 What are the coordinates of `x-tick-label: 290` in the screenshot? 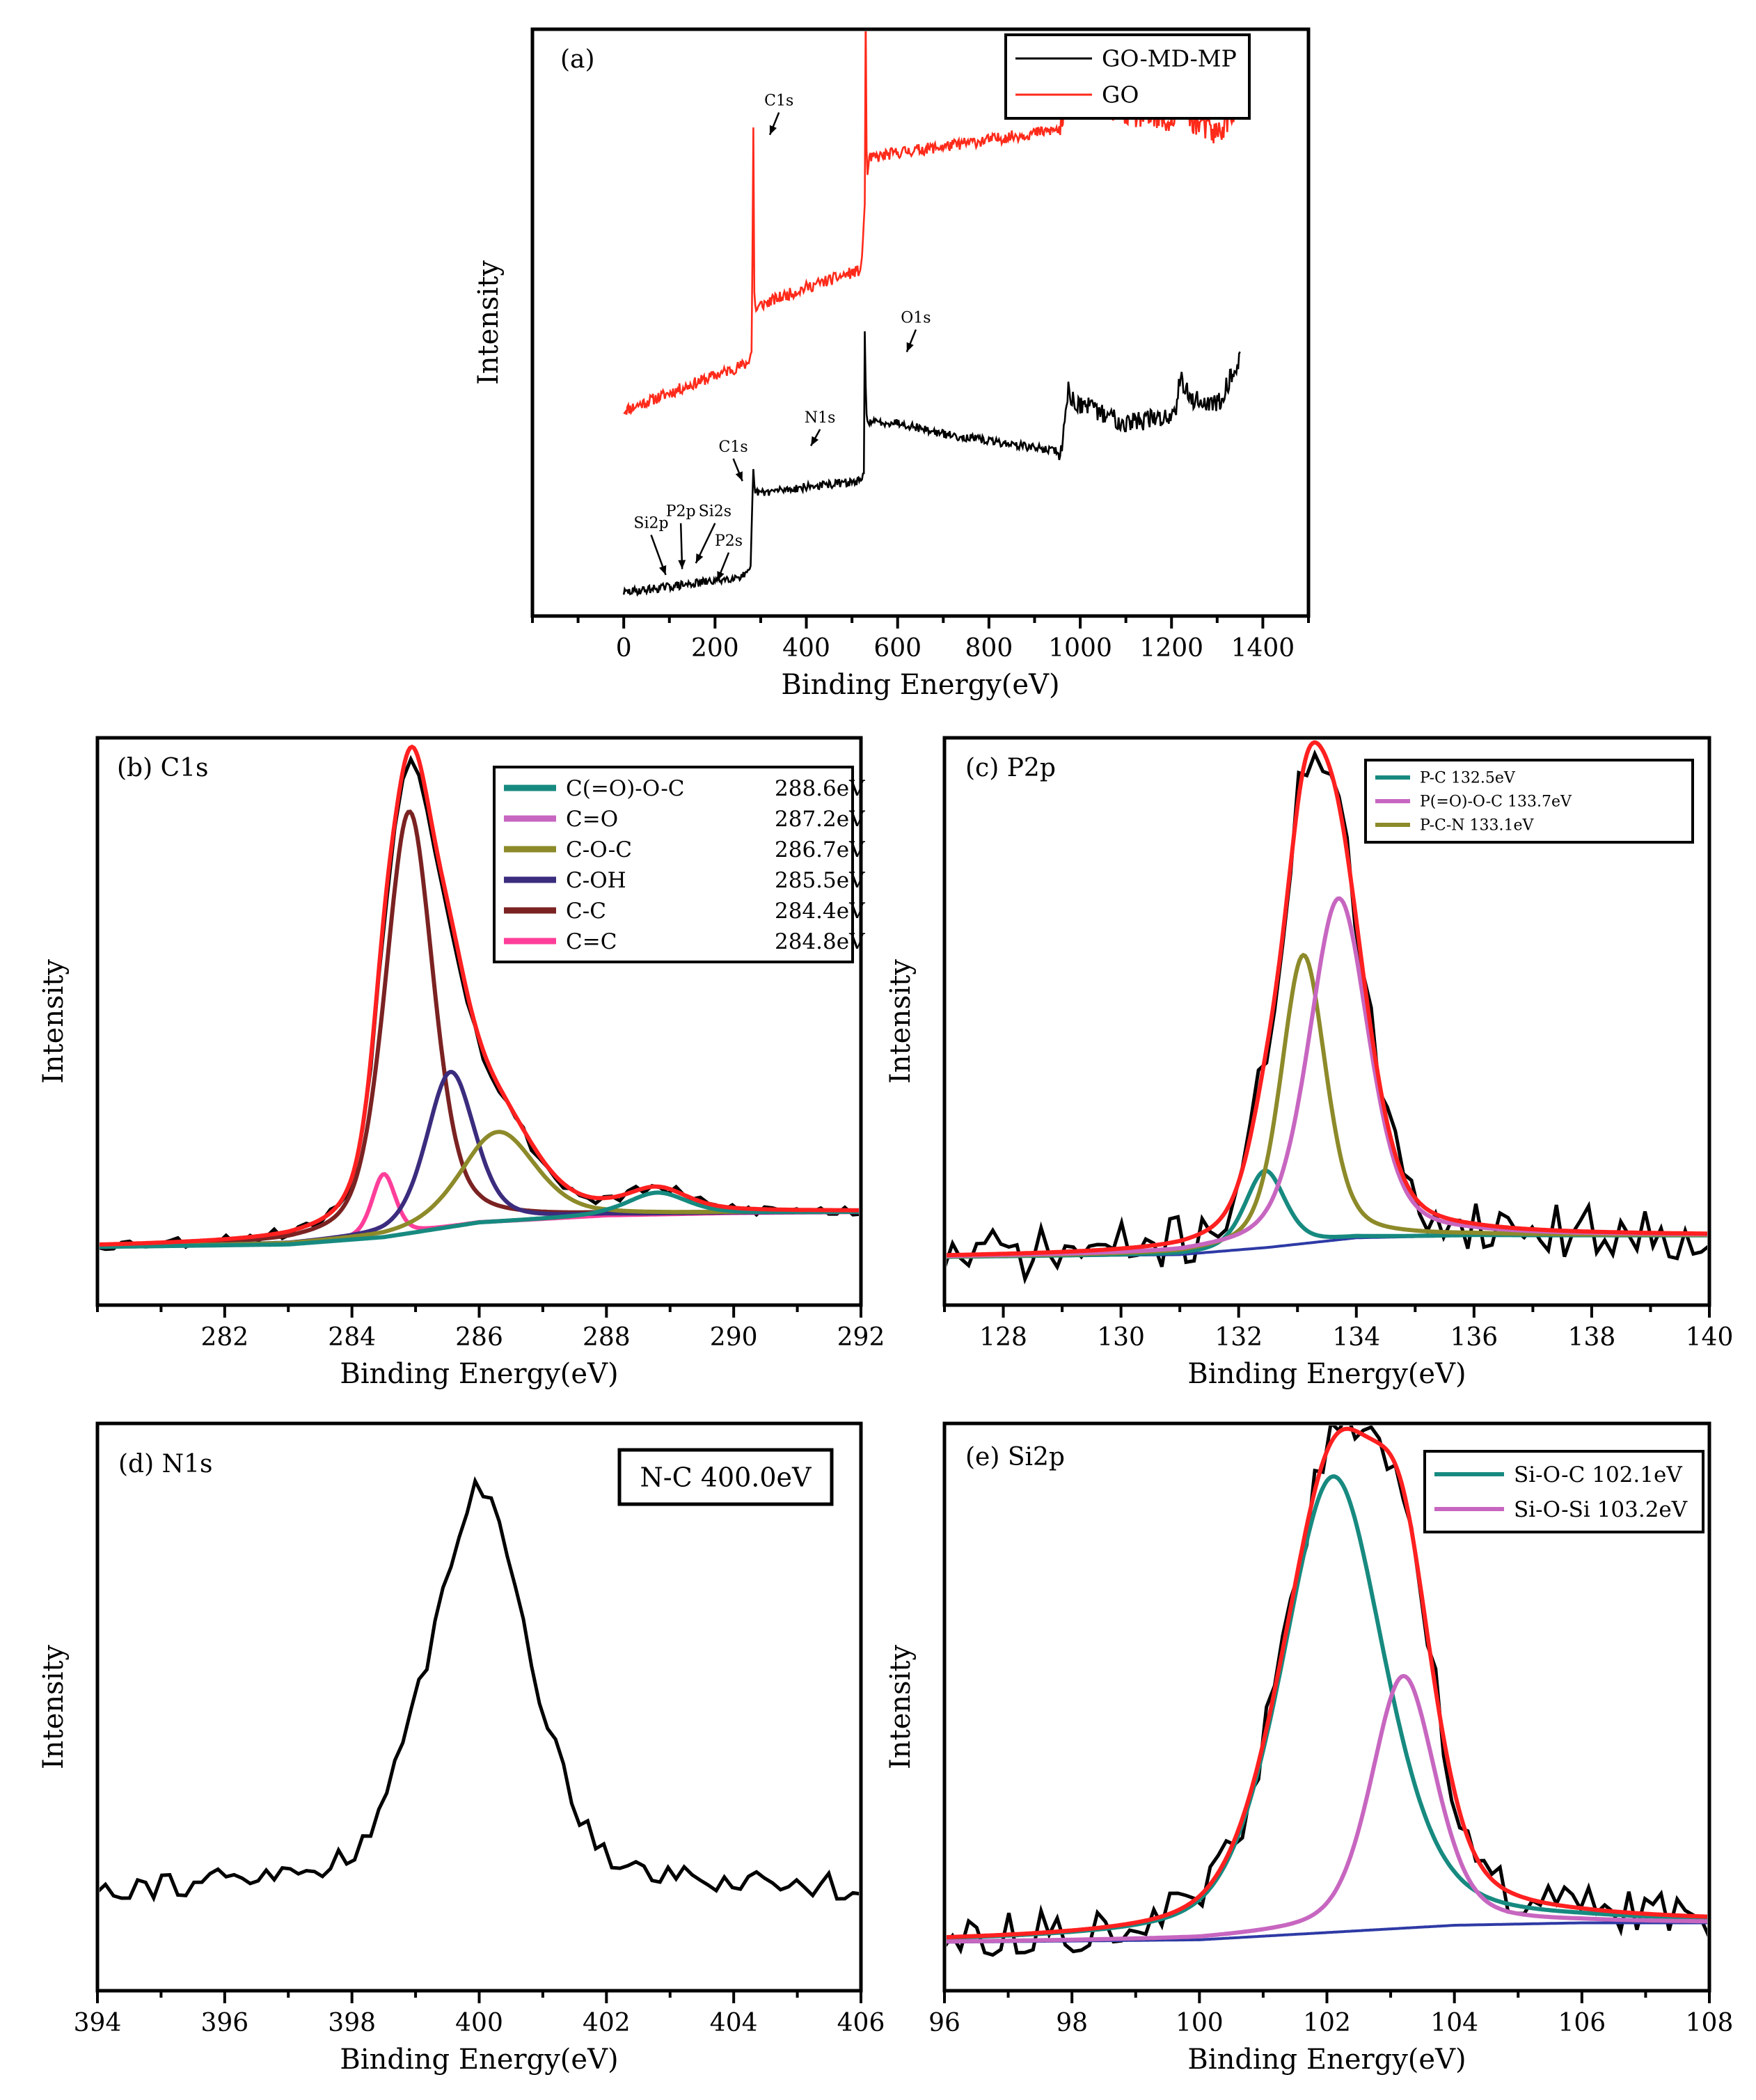 It's located at (734, 1337).